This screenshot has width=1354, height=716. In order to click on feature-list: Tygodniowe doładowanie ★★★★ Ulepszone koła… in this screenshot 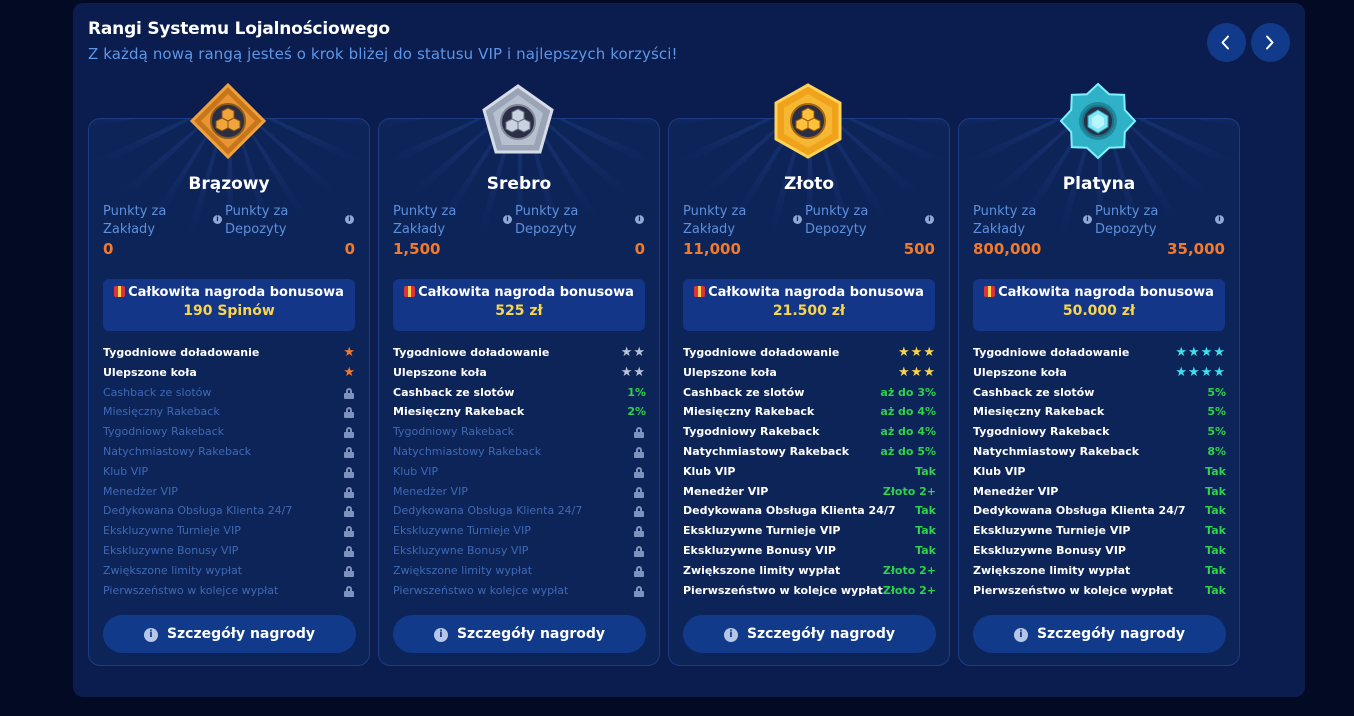, I will do `click(1099, 471)`.